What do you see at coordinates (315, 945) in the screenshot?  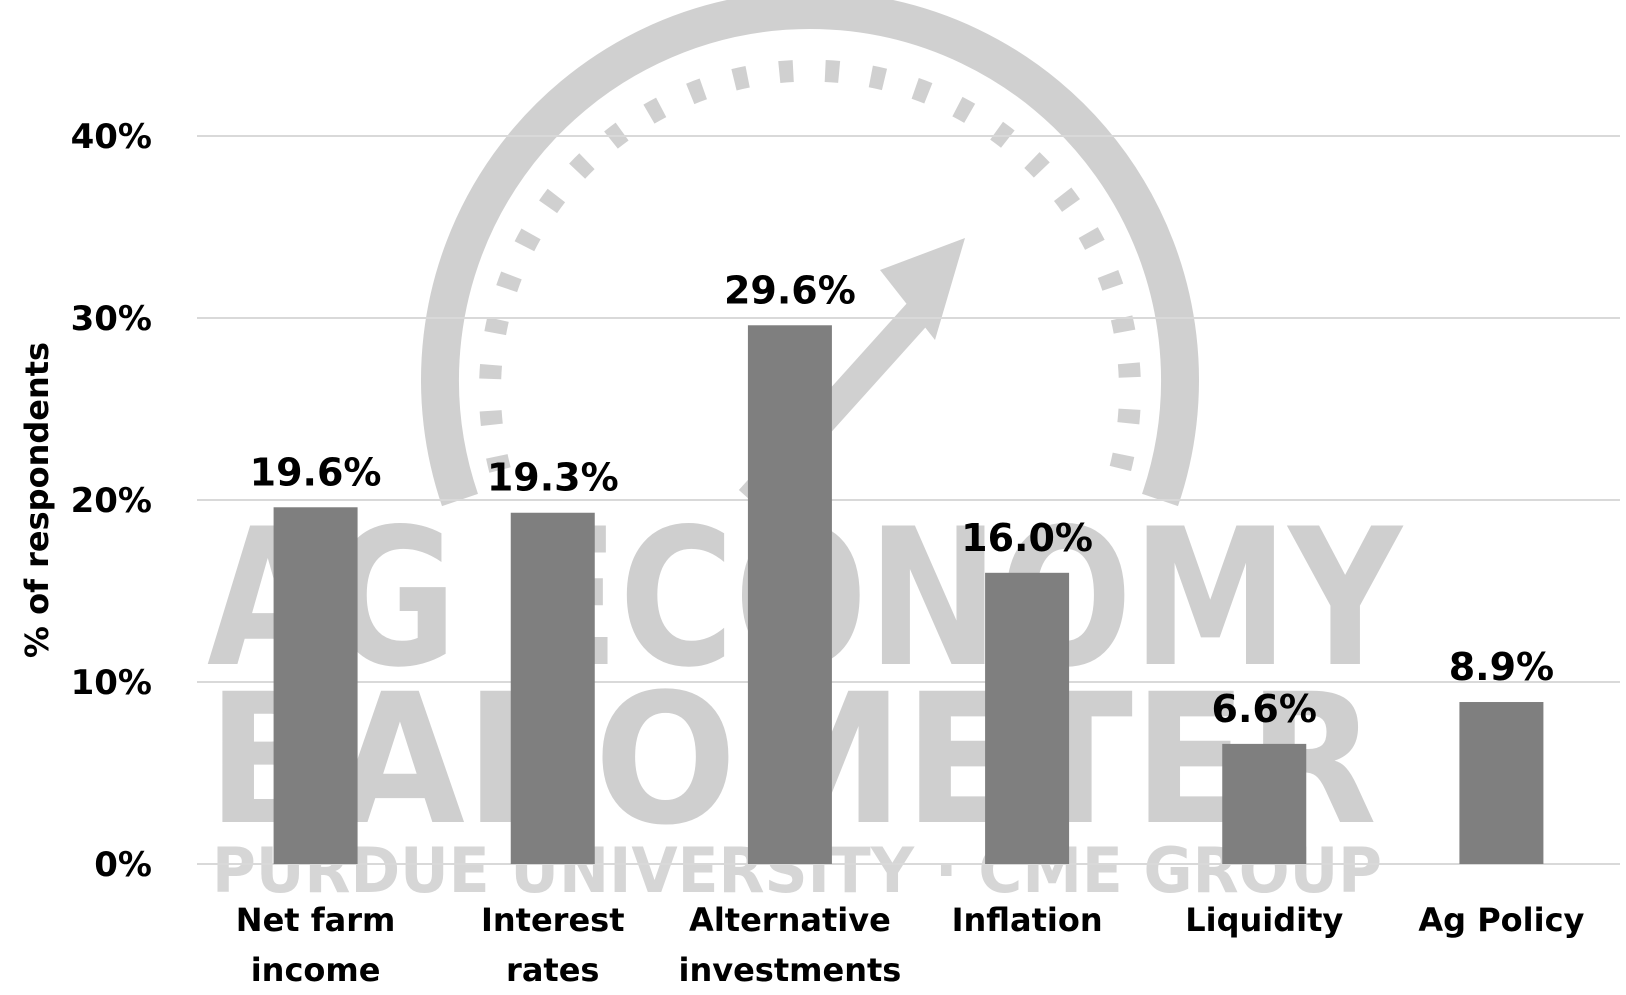 I see `x-tick-label: Net farm income` at bounding box center [315, 945].